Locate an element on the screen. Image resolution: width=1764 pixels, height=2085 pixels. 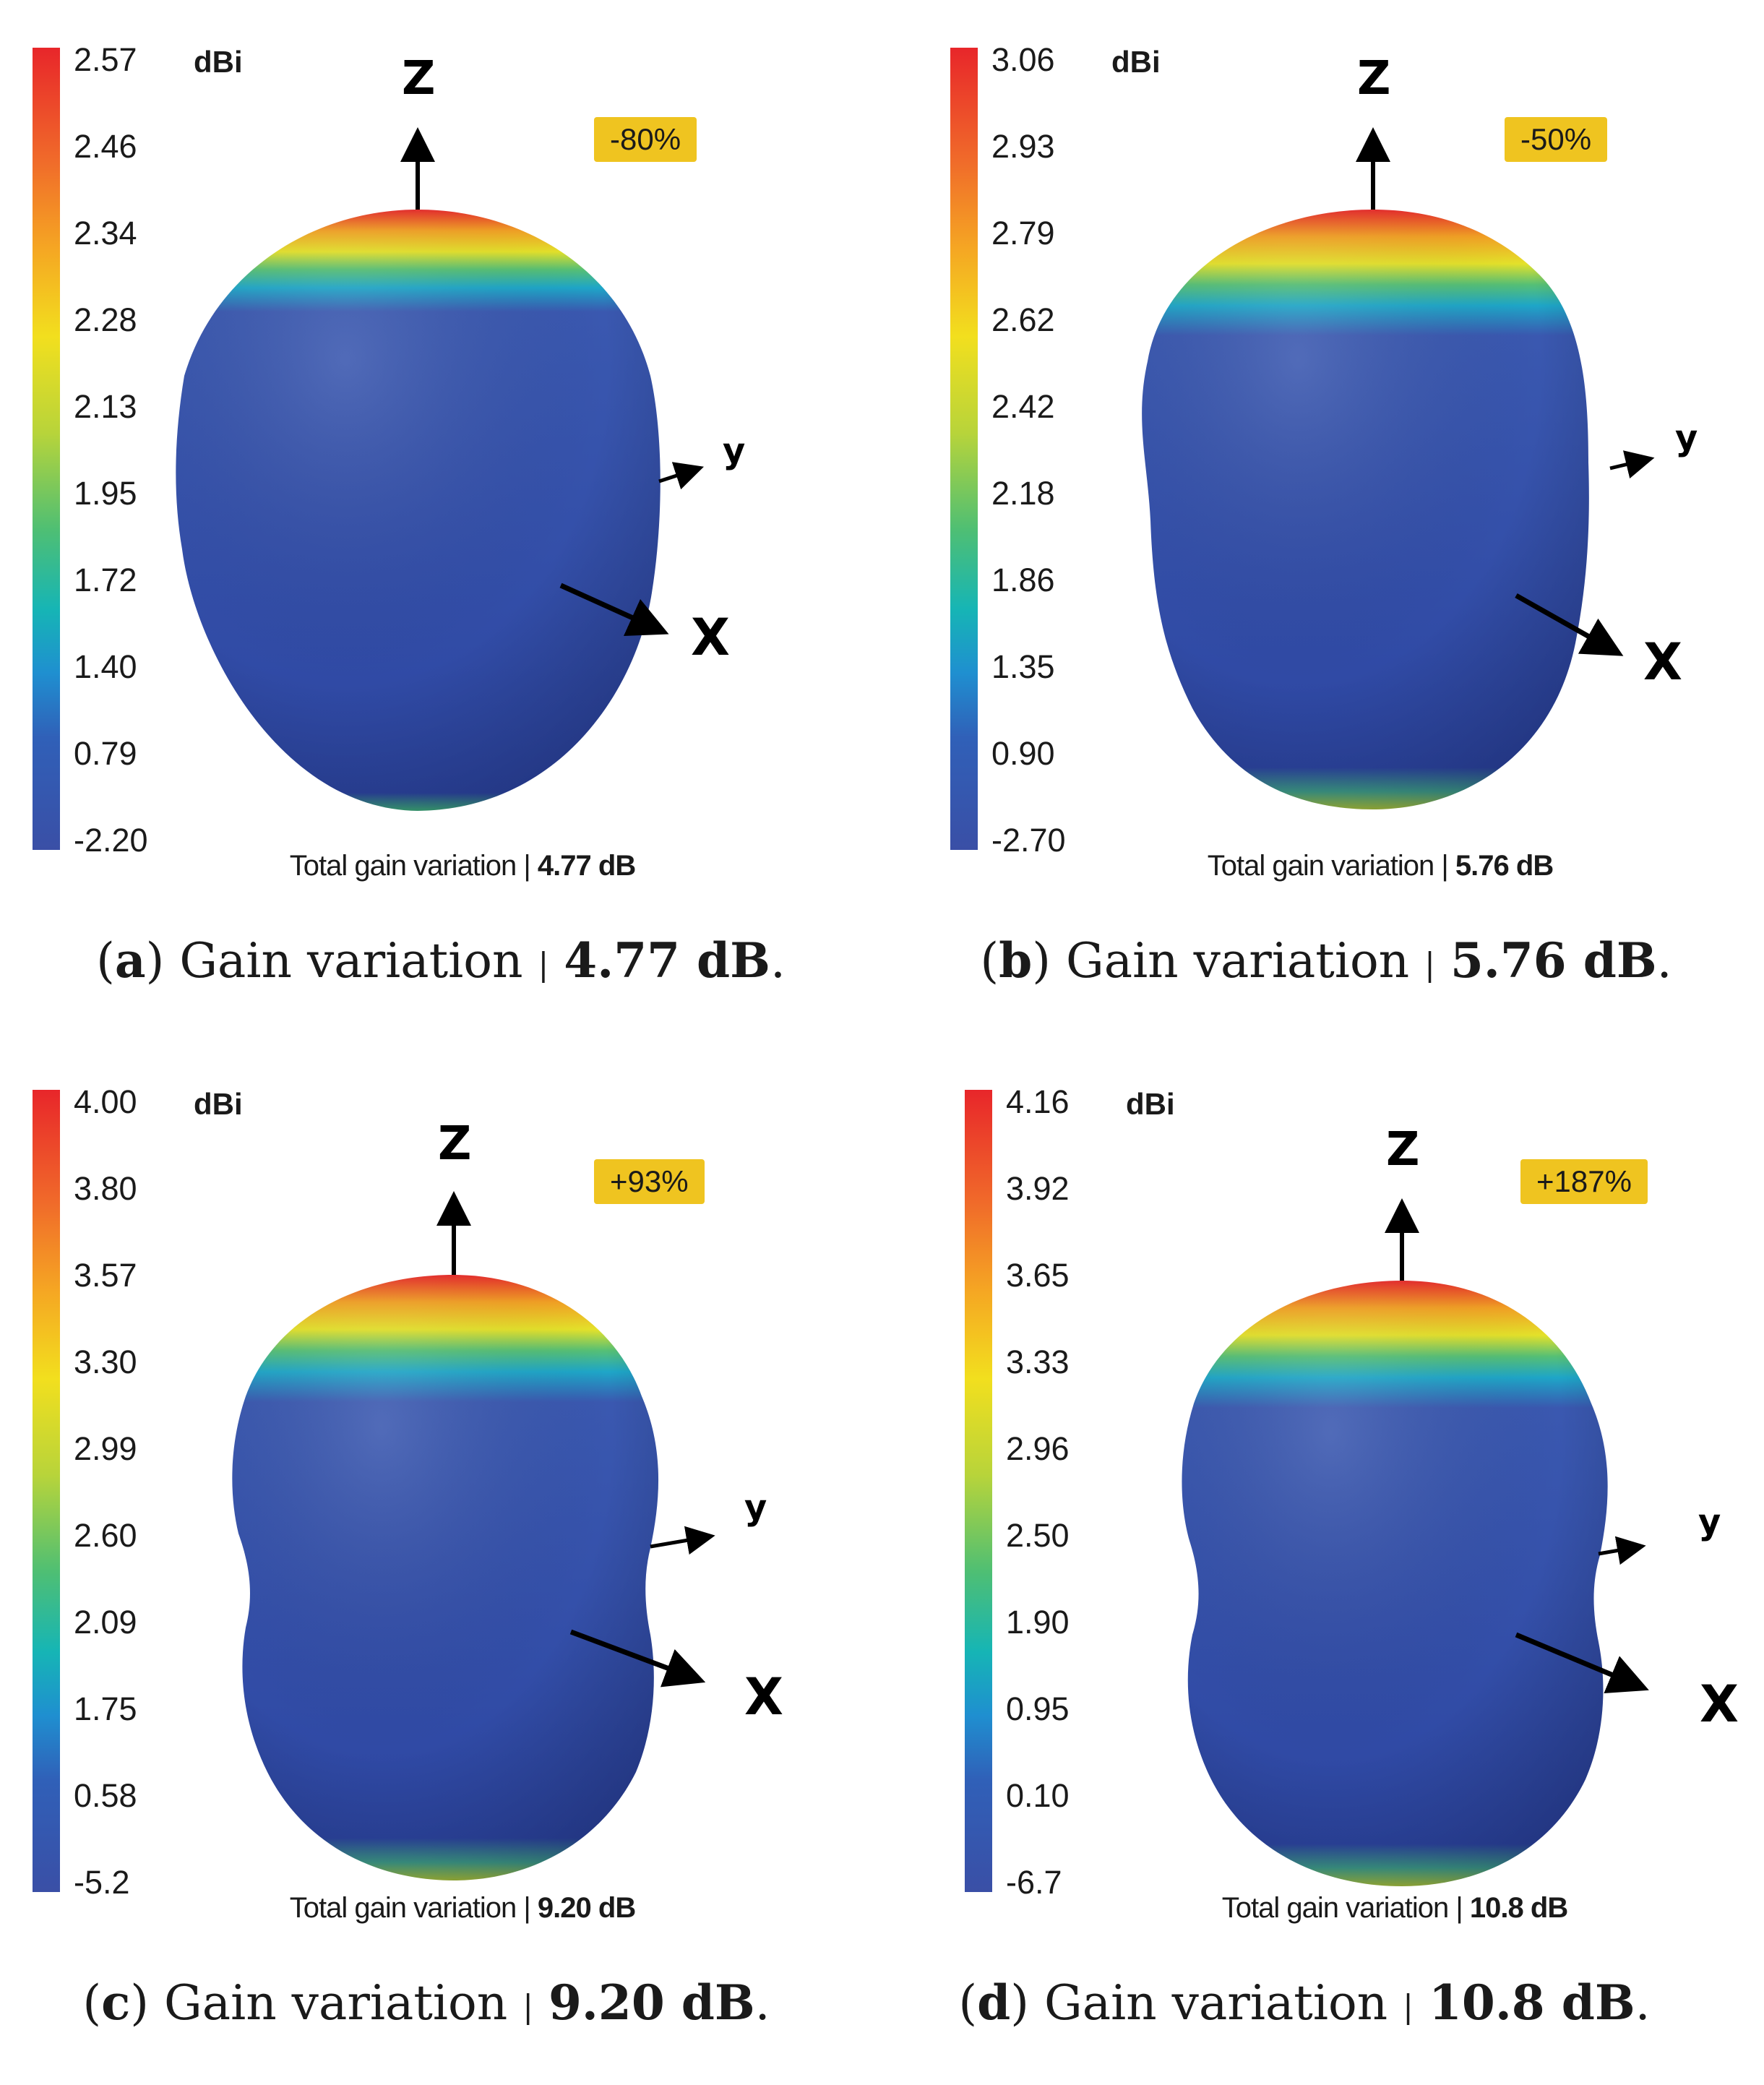
colorbar-tick: 2.62 is located at coordinates (1023, 319).